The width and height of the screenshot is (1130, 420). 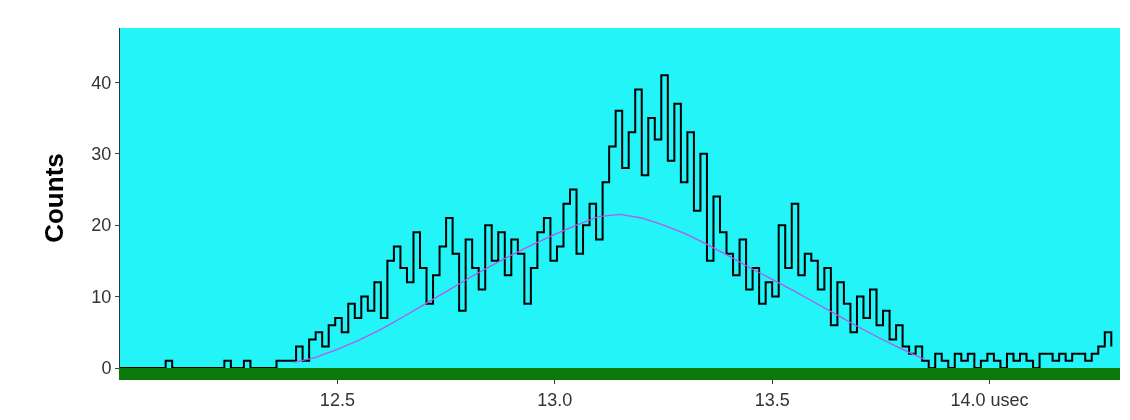 What do you see at coordinates (772, 399) in the screenshot?
I see `x-tick-label: 13.5` at bounding box center [772, 399].